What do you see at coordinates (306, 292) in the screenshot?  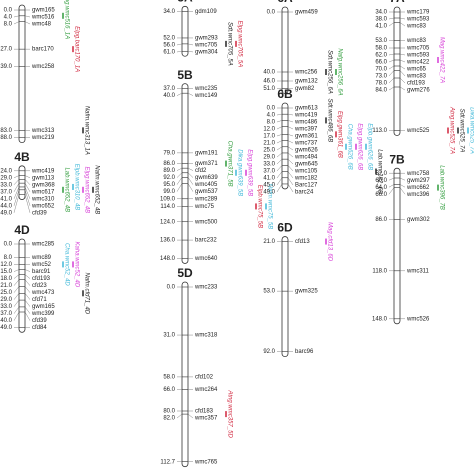 I see `marker-name: gwm325` at bounding box center [306, 292].